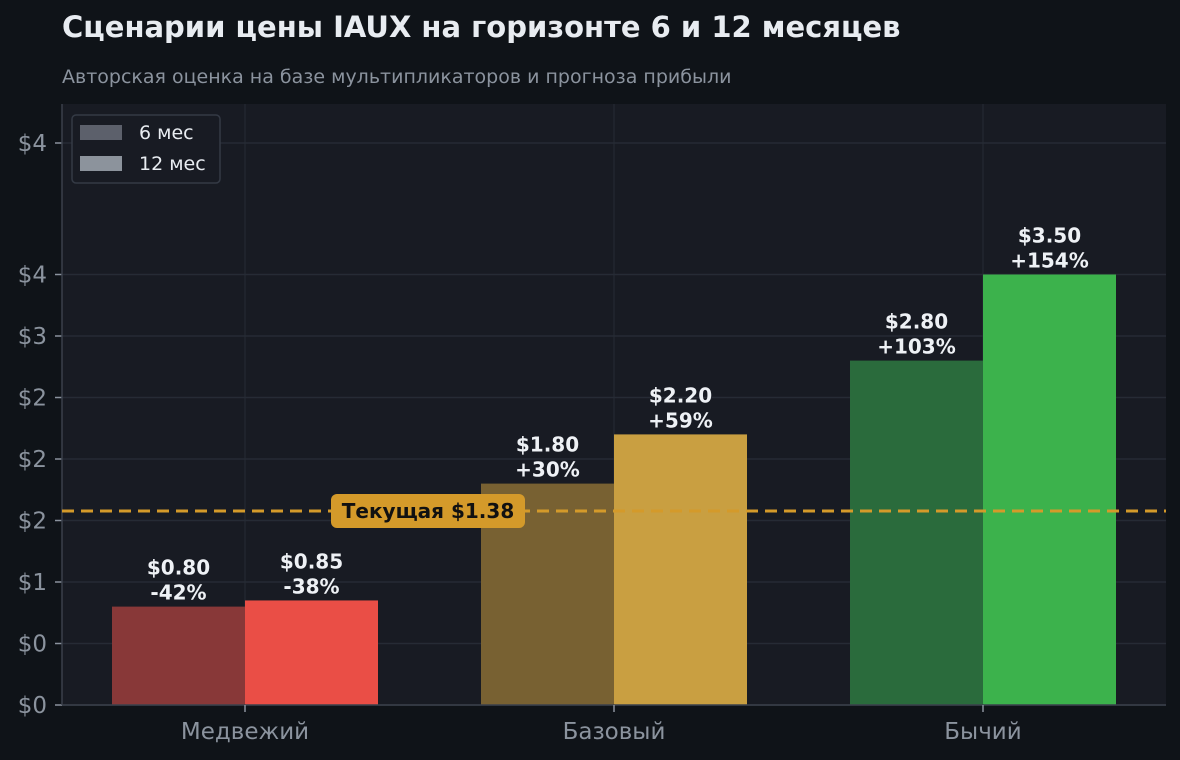 The height and width of the screenshot is (760, 1180). What do you see at coordinates (32, 337) in the screenshot?
I see `y-tick-label: $3` at bounding box center [32, 337].